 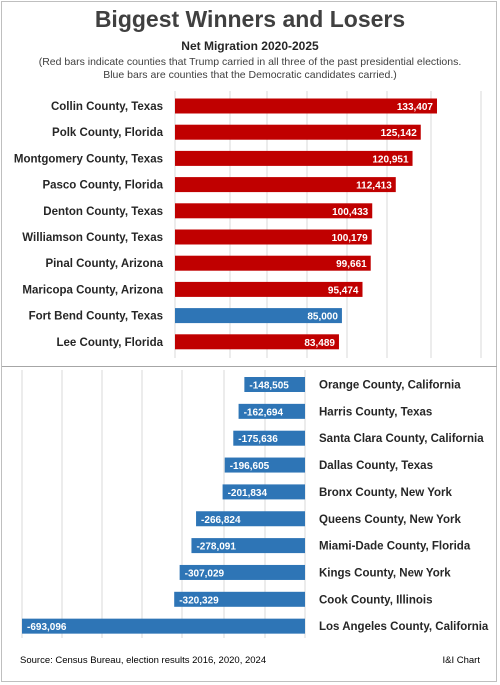 What do you see at coordinates (108, 133) in the screenshot?
I see `winner-category-label: Polk County, Florida` at bounding box center [108, 133].